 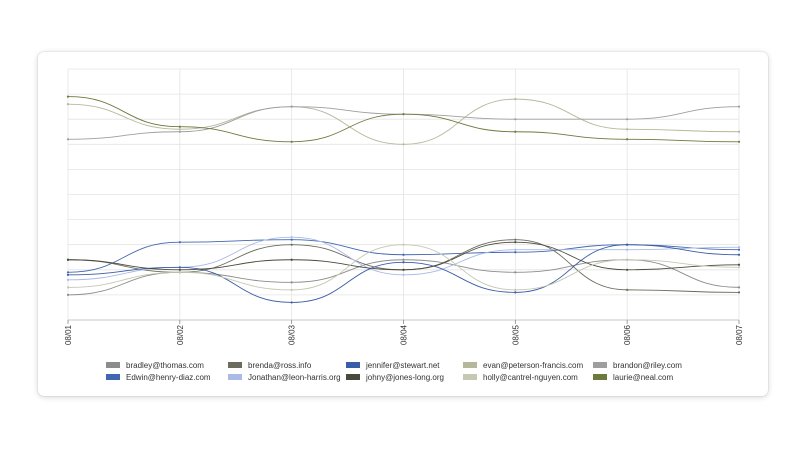 What do you see at coordinates (165, 365) in the screenshot?
I see `legend-label: bradley@thomas.com` at bounding box center [165, 365].